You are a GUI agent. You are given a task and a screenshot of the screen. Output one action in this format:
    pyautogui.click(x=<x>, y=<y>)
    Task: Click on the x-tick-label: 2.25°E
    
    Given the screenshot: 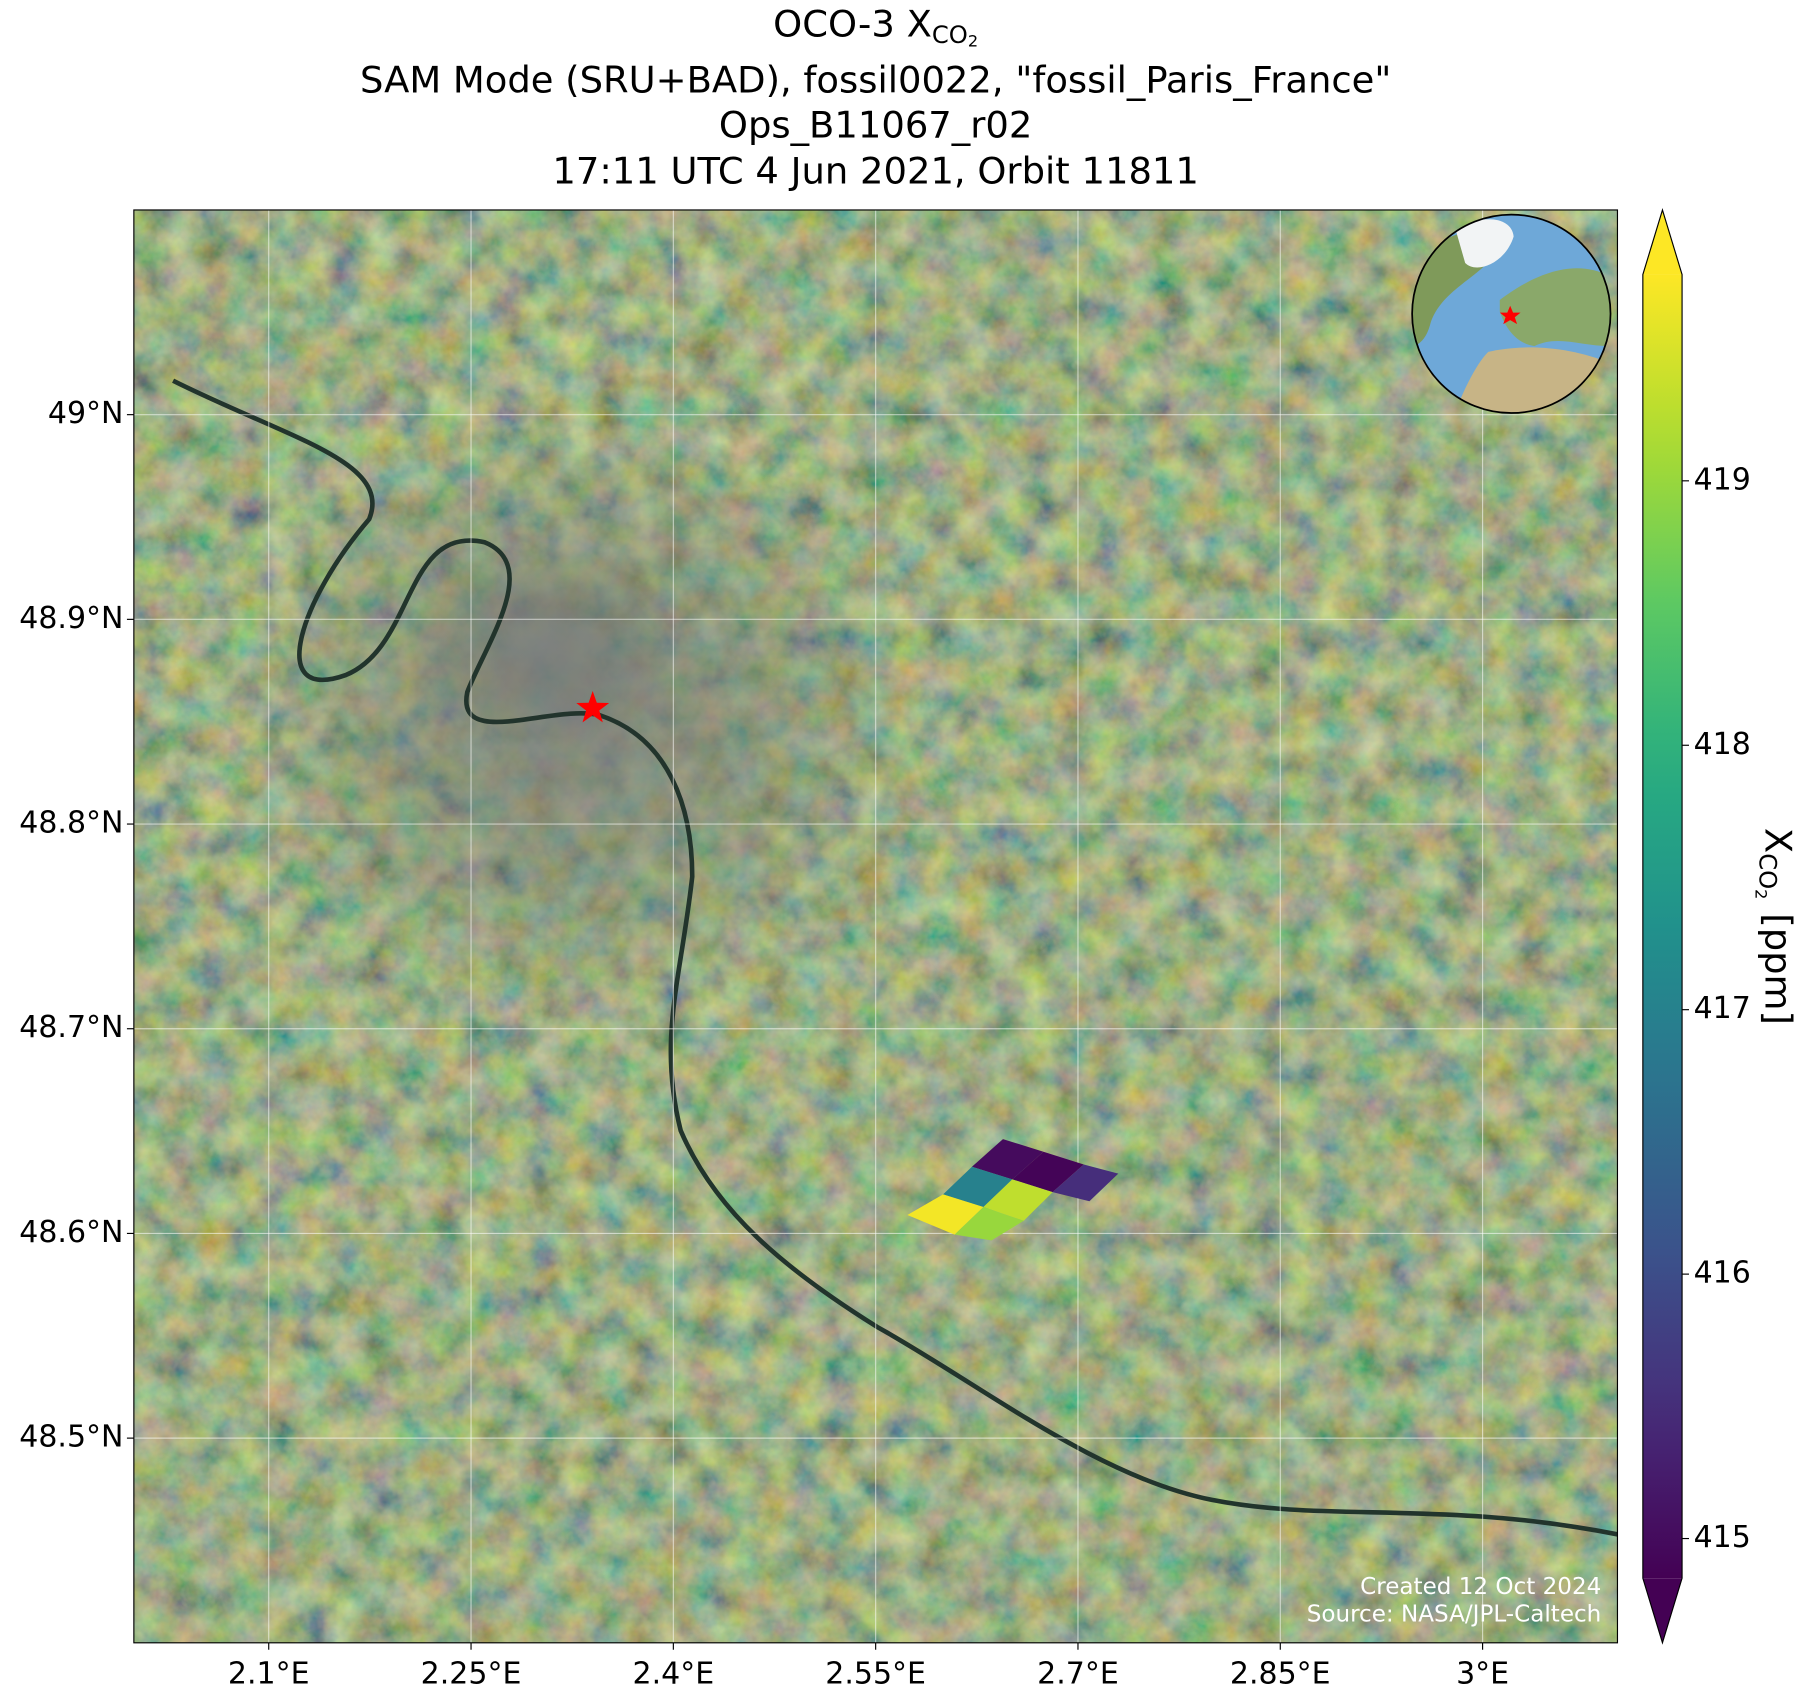 What is the action you would take?
    pyautogui.click(x=471, y=1674)
    